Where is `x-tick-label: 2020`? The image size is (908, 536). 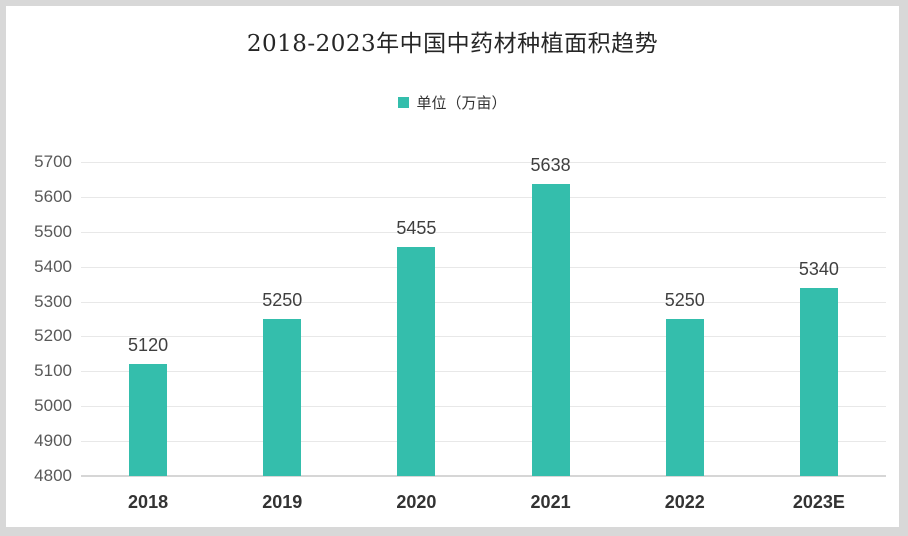
x-tick-label: 2020 is located at coordinates (416, 502).